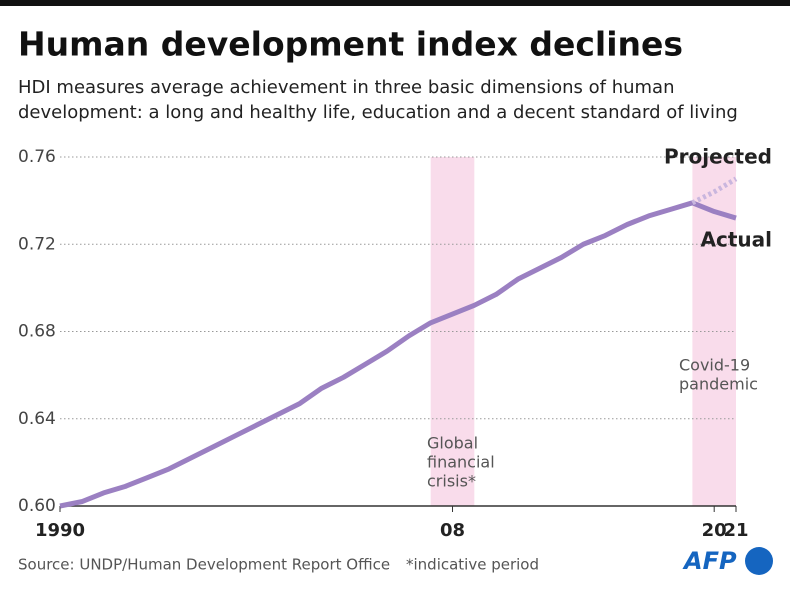 This screenshot has height=589, width=790. I want to click on y-tick-label: 0.72, so click(37, 244).